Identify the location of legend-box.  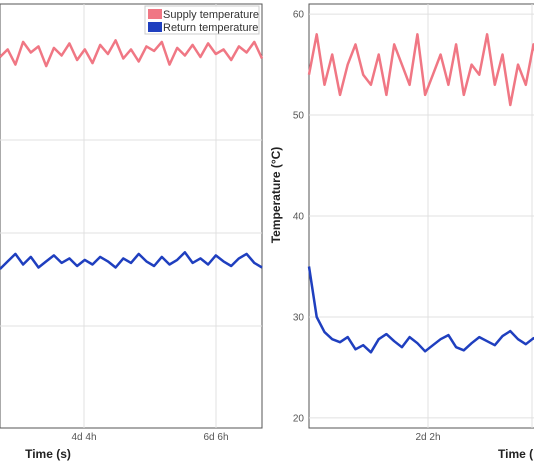
(202, 20).